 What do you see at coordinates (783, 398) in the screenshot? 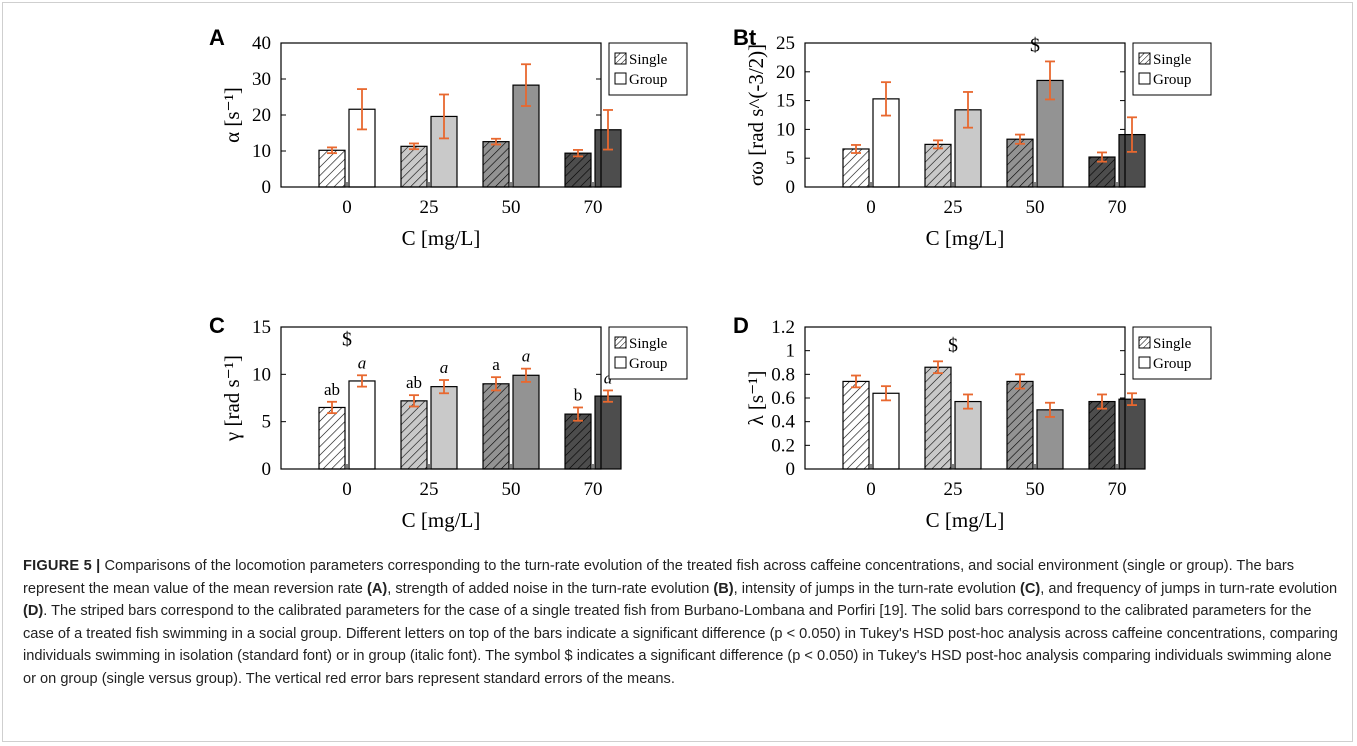
I see `y-tick-label: 0.6` at bounding box center [783, 398].